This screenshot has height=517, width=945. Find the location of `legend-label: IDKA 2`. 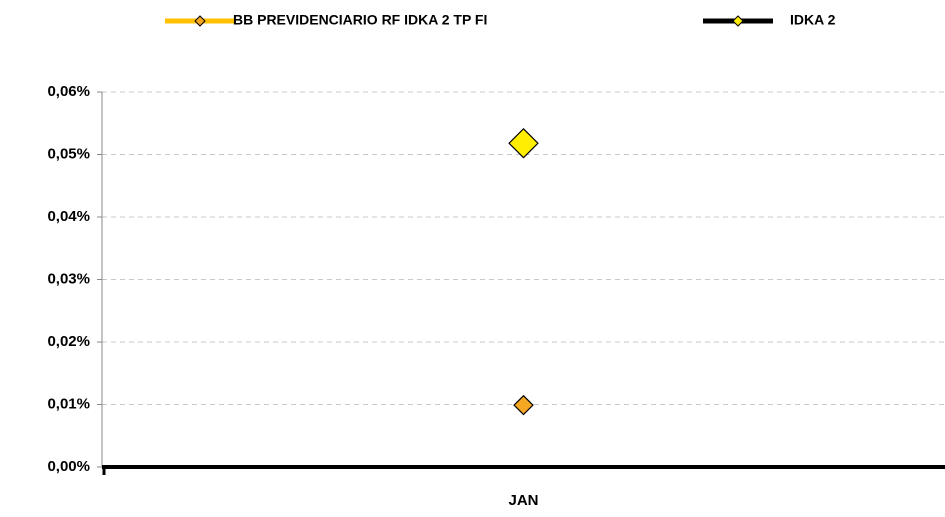

legend-label: IDKA 2 is located at coordinates (813, 20).